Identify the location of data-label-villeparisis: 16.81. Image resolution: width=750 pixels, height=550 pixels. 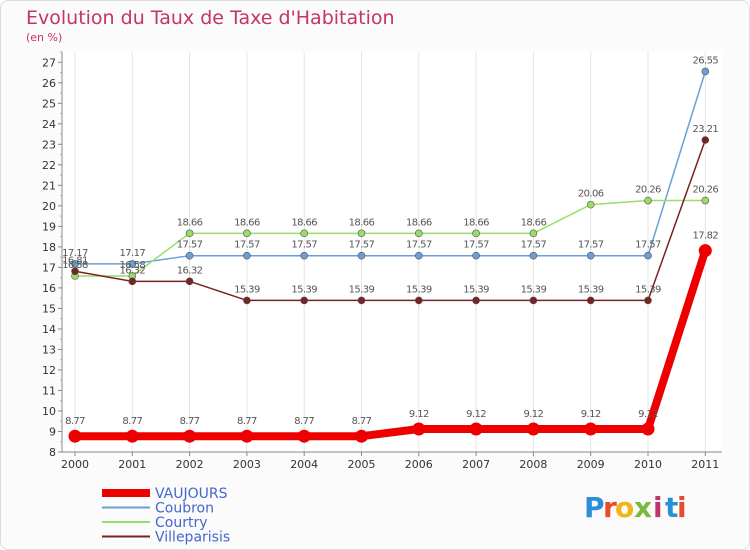
(75, 260).